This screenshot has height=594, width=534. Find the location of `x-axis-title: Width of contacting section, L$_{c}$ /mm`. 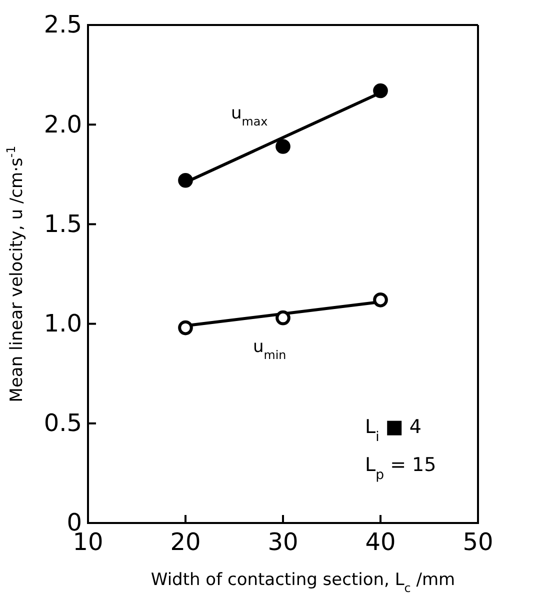

x-axis-title: Width of contacting section, L$_{c}$ /mm is located at coordinates (303, 582).